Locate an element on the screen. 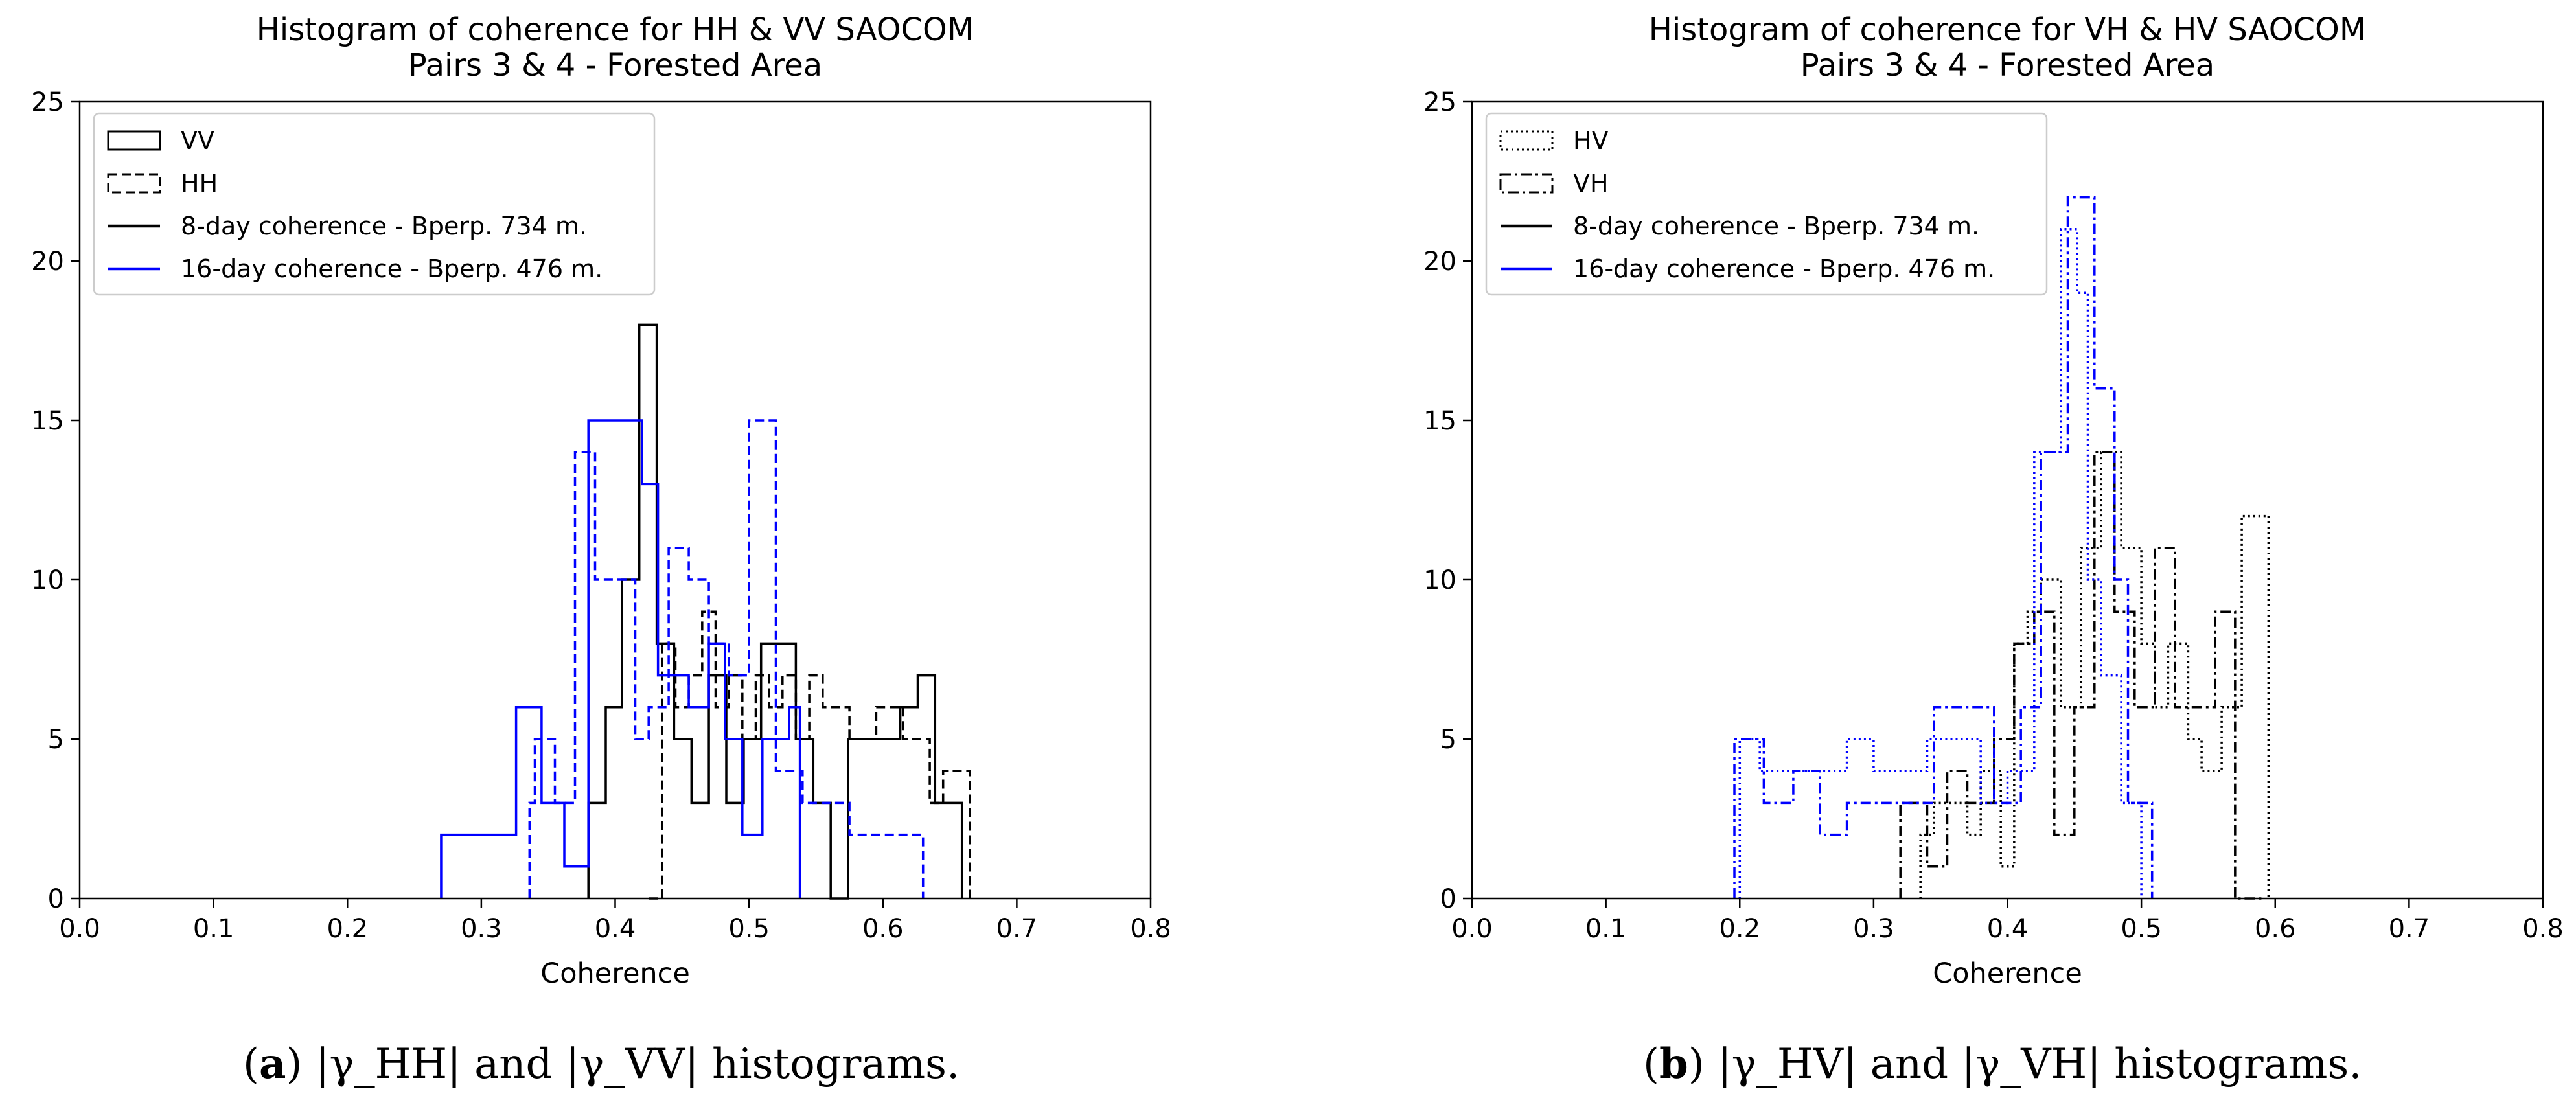  legend-label: VV is located at coordinates (197, 140).